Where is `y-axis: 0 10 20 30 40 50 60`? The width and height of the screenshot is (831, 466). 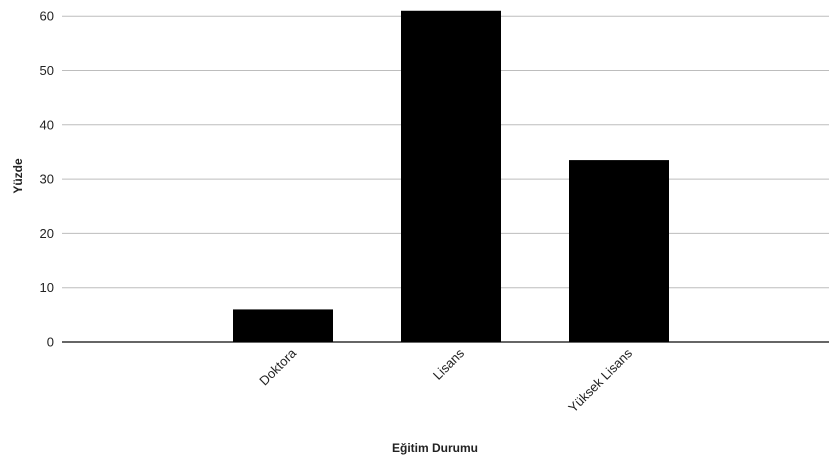 y-axis: 0 10 20 30 40 50 60 is located at coordinates (47, 179).